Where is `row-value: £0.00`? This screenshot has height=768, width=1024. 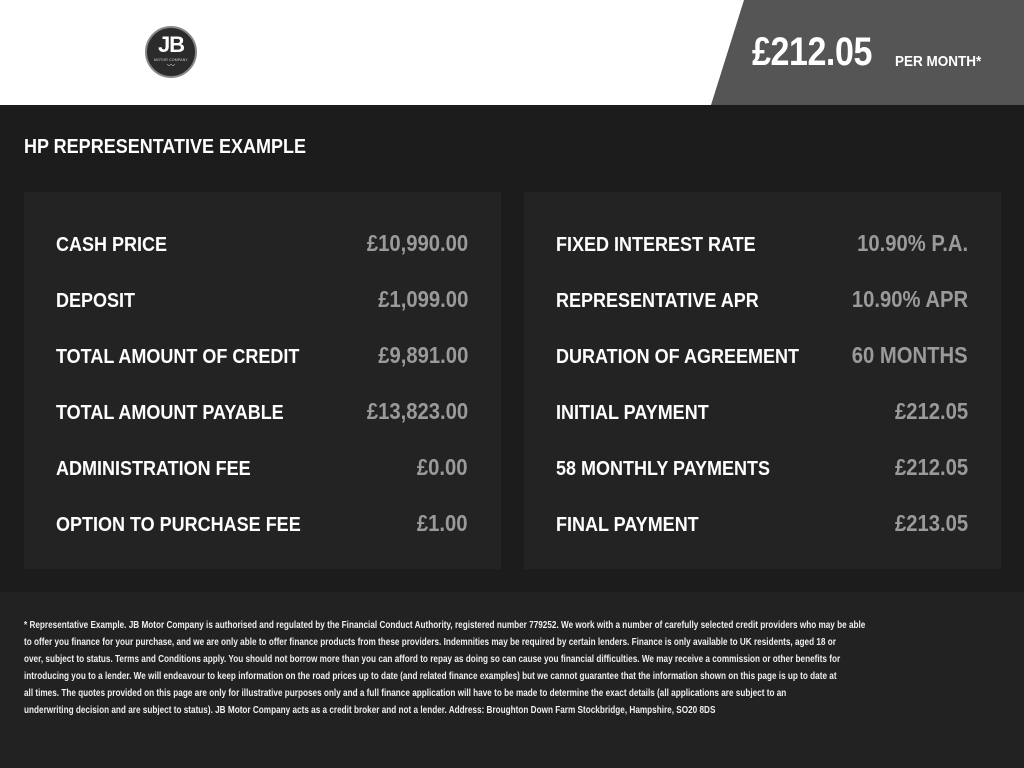
row-value: £0.00 is located at coordinates (442, 467).